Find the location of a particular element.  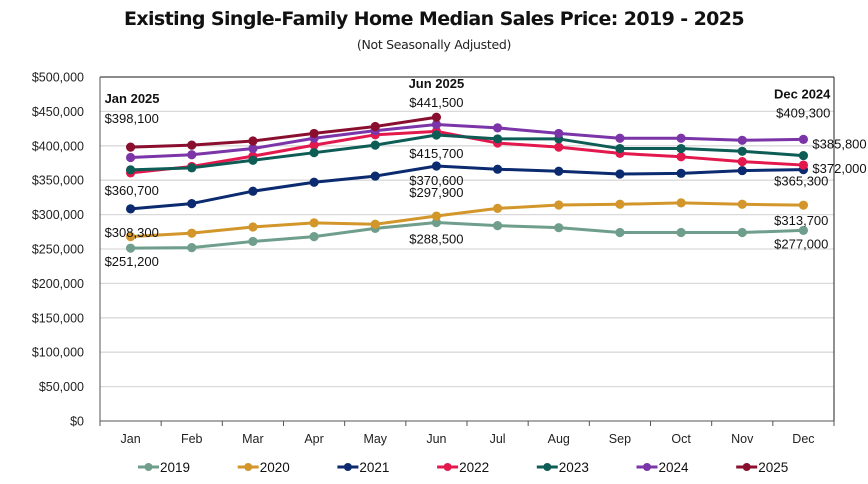

data-label: $415,700 is located at coordinates (436, 153).